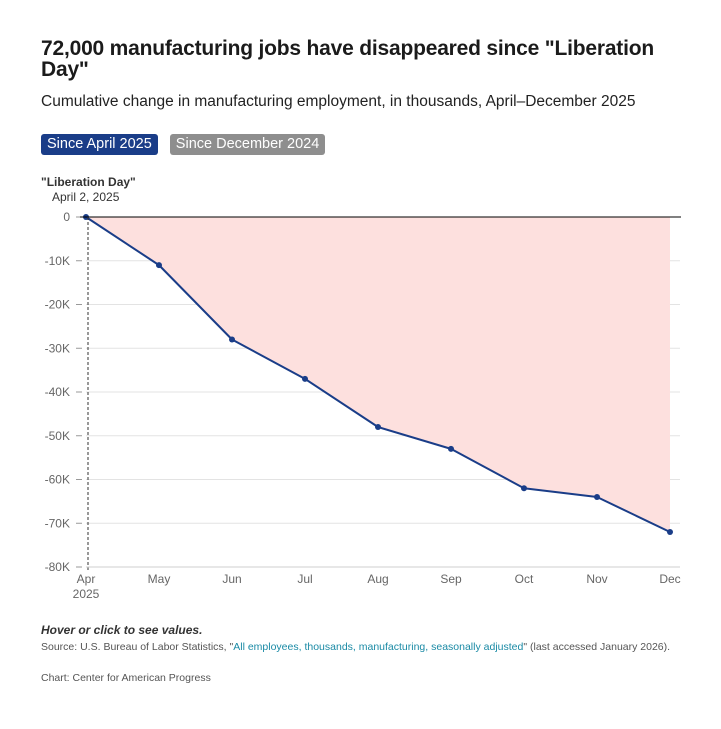  Describe the element at coordinates (57, 436) in the screenshot. I see `y-tick-label: -50K` at that location.